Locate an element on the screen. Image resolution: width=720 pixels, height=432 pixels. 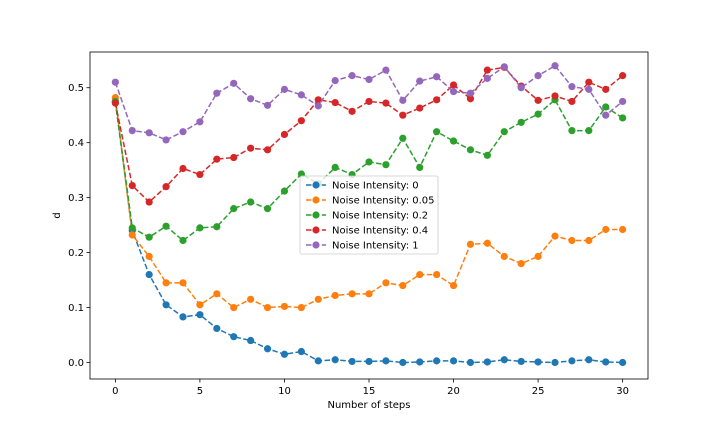
y-axis-label: d is located at coordinates (57, 215).